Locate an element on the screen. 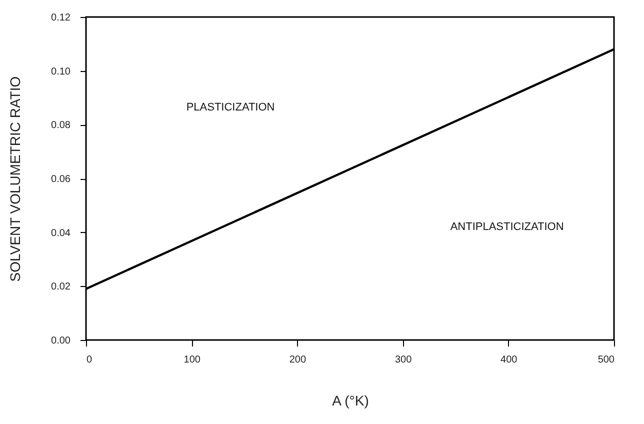 The height and width of the screenshot is (424, 644). y-tick-label: 0.00 is located at coordinates (61, 341).